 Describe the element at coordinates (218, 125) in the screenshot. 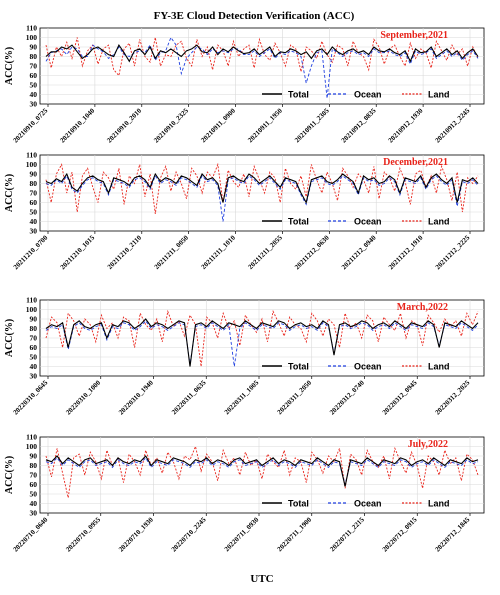

I see `x-tick-label: 20210911_0900` at that location.